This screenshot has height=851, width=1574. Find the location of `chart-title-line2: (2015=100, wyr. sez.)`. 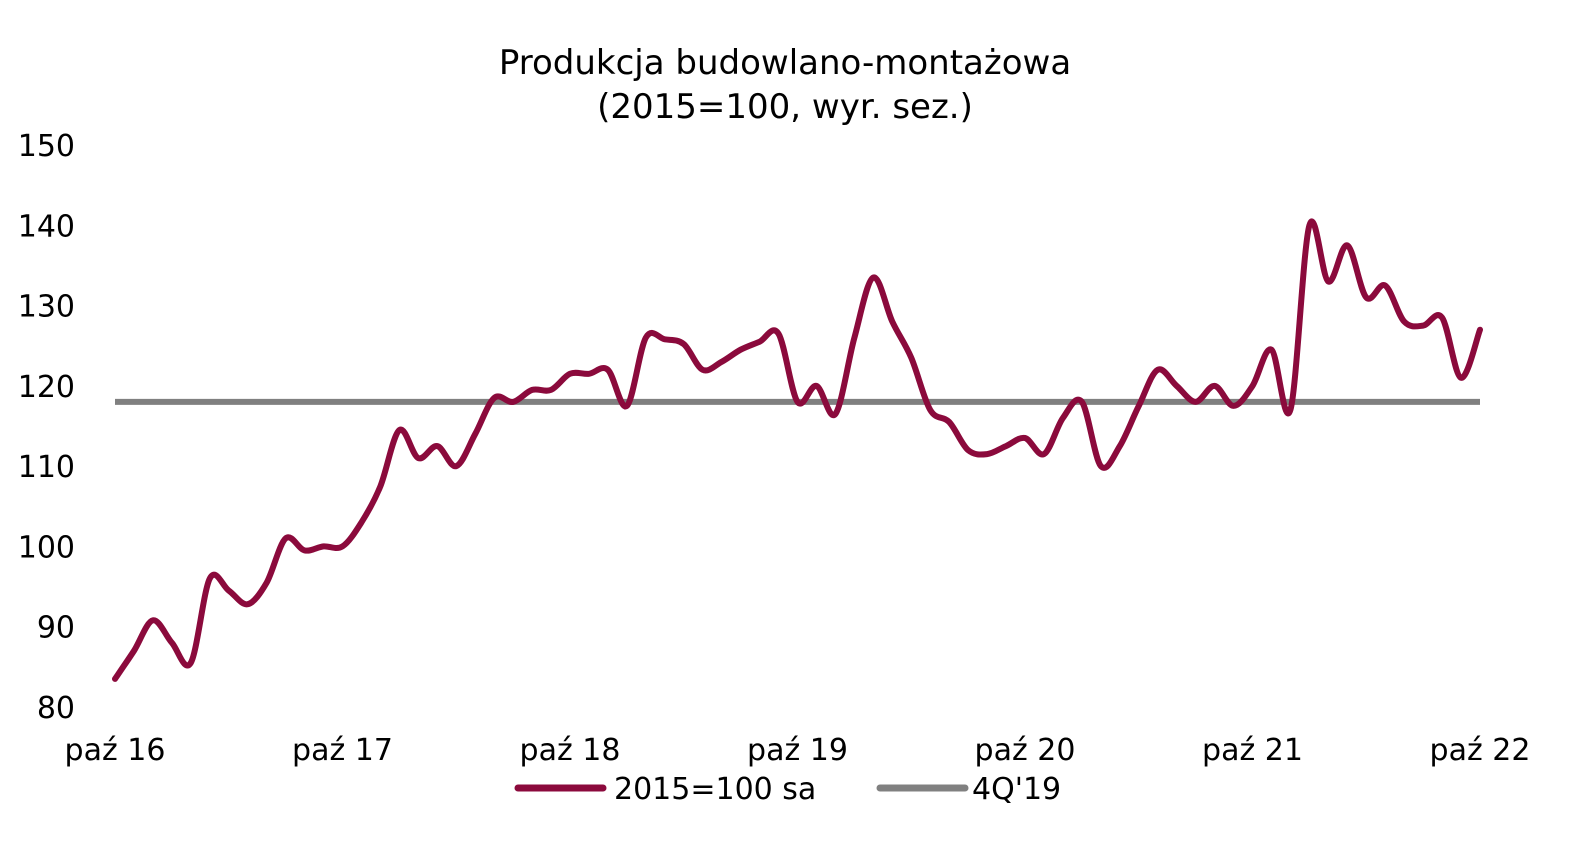

chart-title-line2: (2015=100, wyr. sez.) is located at coordinates (785, 107).